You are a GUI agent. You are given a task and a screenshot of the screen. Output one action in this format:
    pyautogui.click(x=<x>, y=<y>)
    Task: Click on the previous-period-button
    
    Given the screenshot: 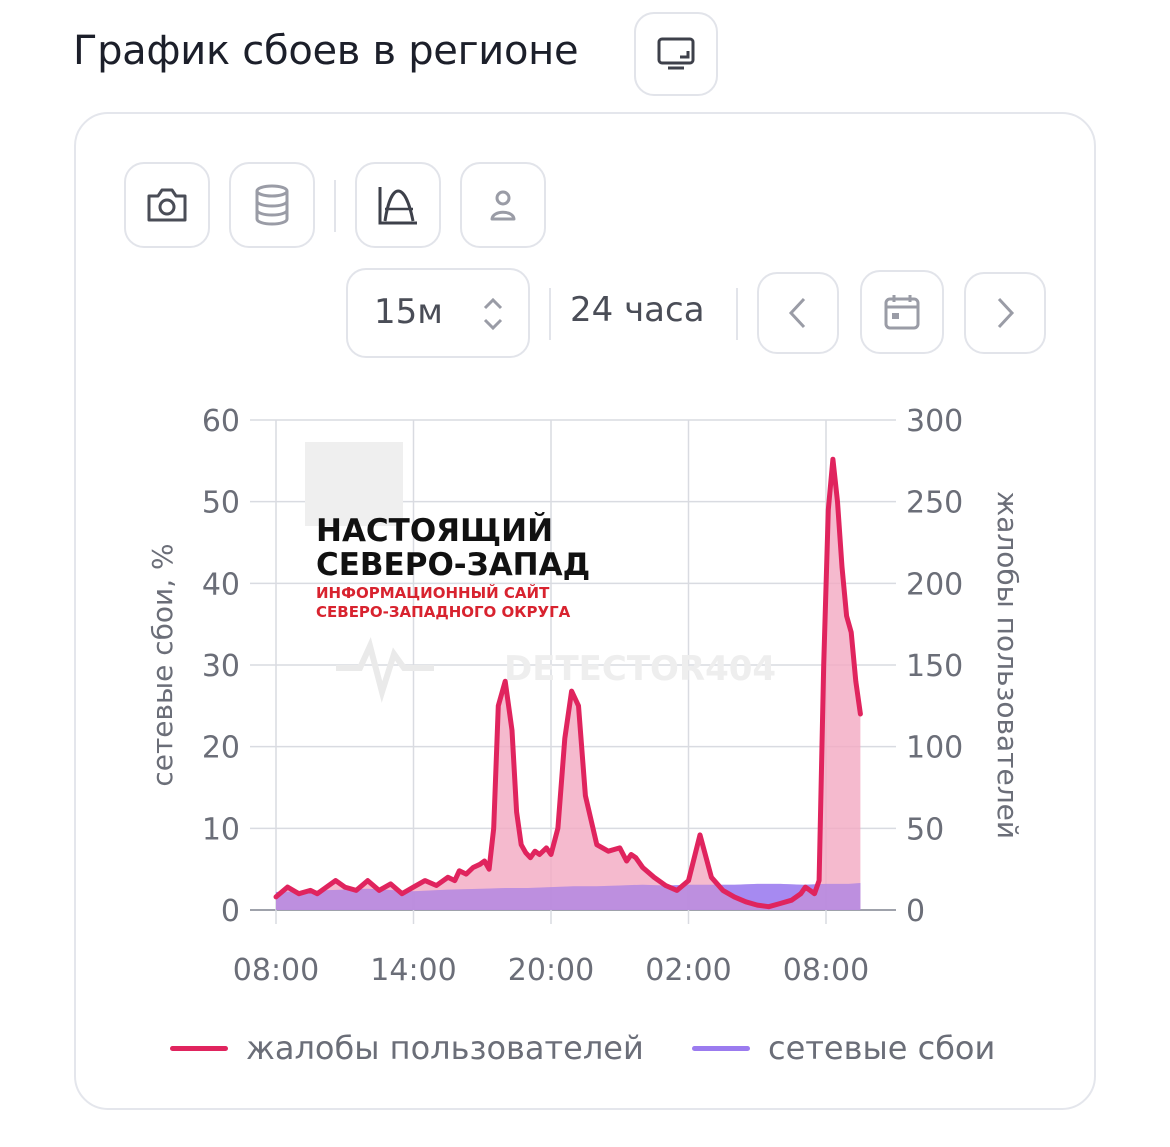 What is the action you would take?
    pyautogui.click(x=798, y=313)
    